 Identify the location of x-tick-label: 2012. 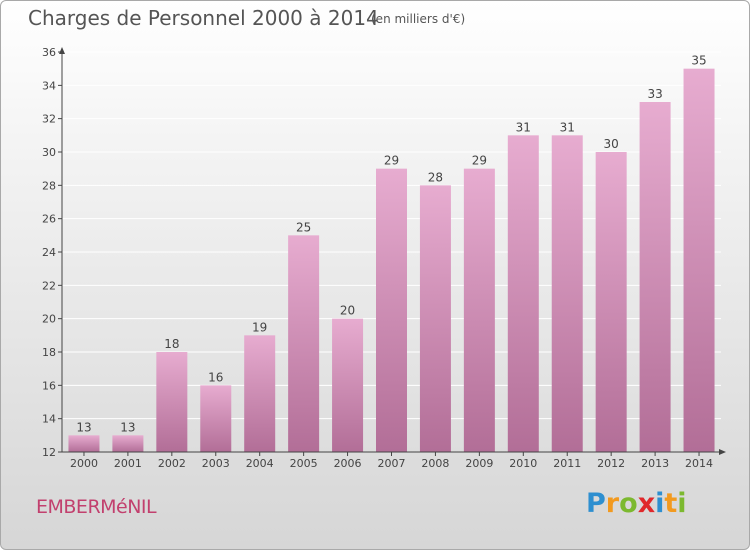
(611, 463).